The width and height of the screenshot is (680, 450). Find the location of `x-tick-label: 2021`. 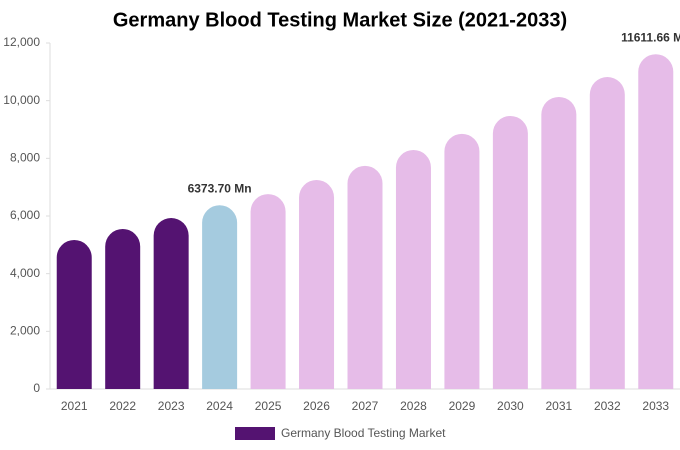

x-tick-label: 2021 is located at coordinates (74, 406).